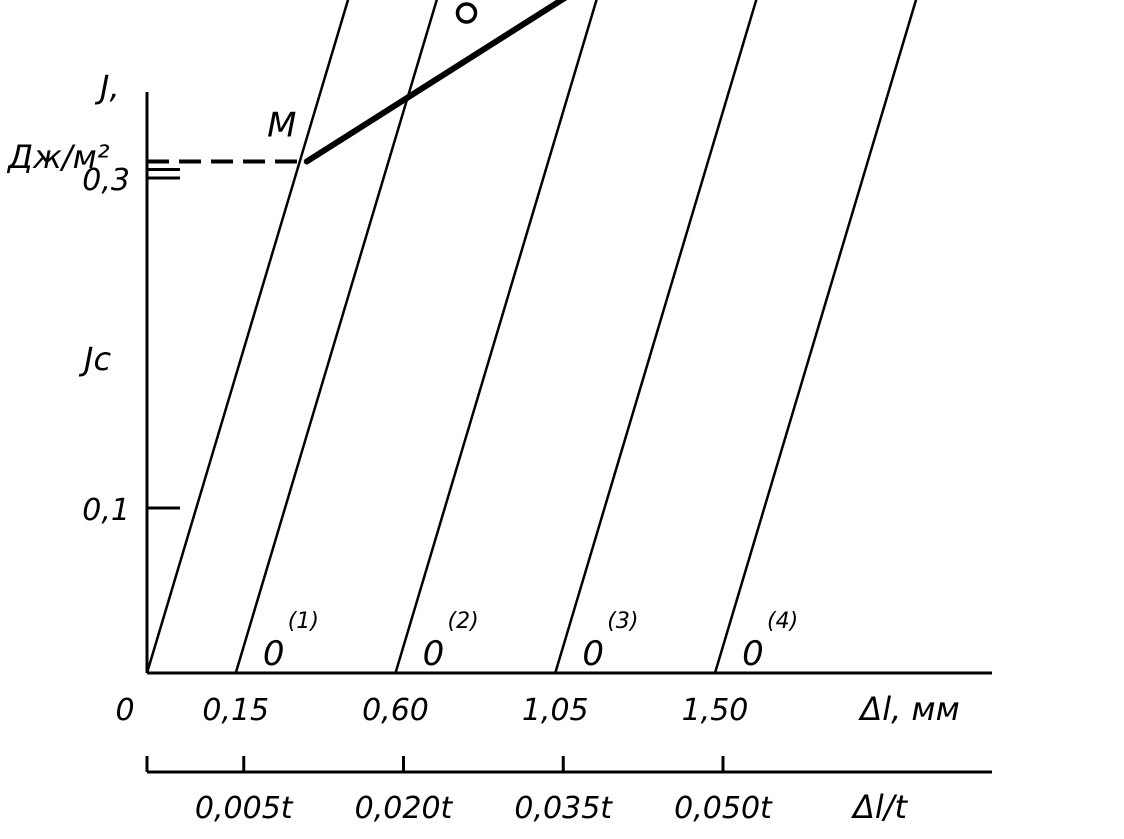 This screenshot has height=839, width=1124. I want to click on y-axis-title-line1: J,, so click(107, 87).